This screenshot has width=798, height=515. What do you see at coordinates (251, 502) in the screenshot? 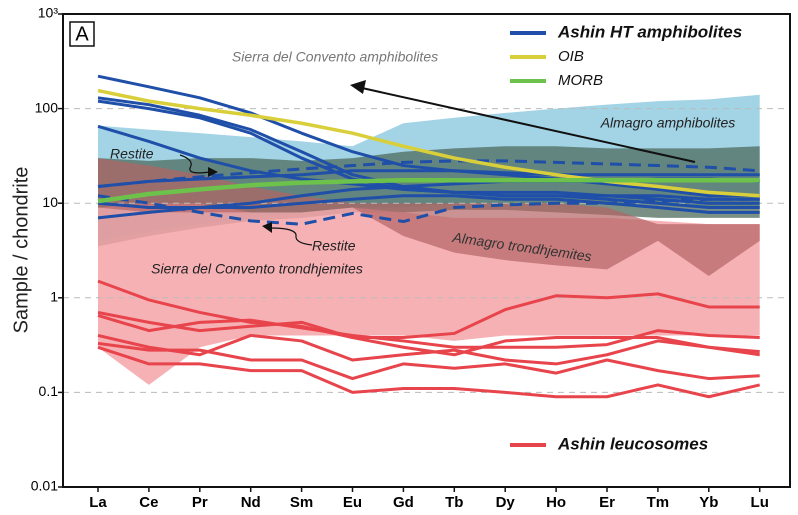
I see `x-tick-label: Nd` at bounding box center [251, 502].